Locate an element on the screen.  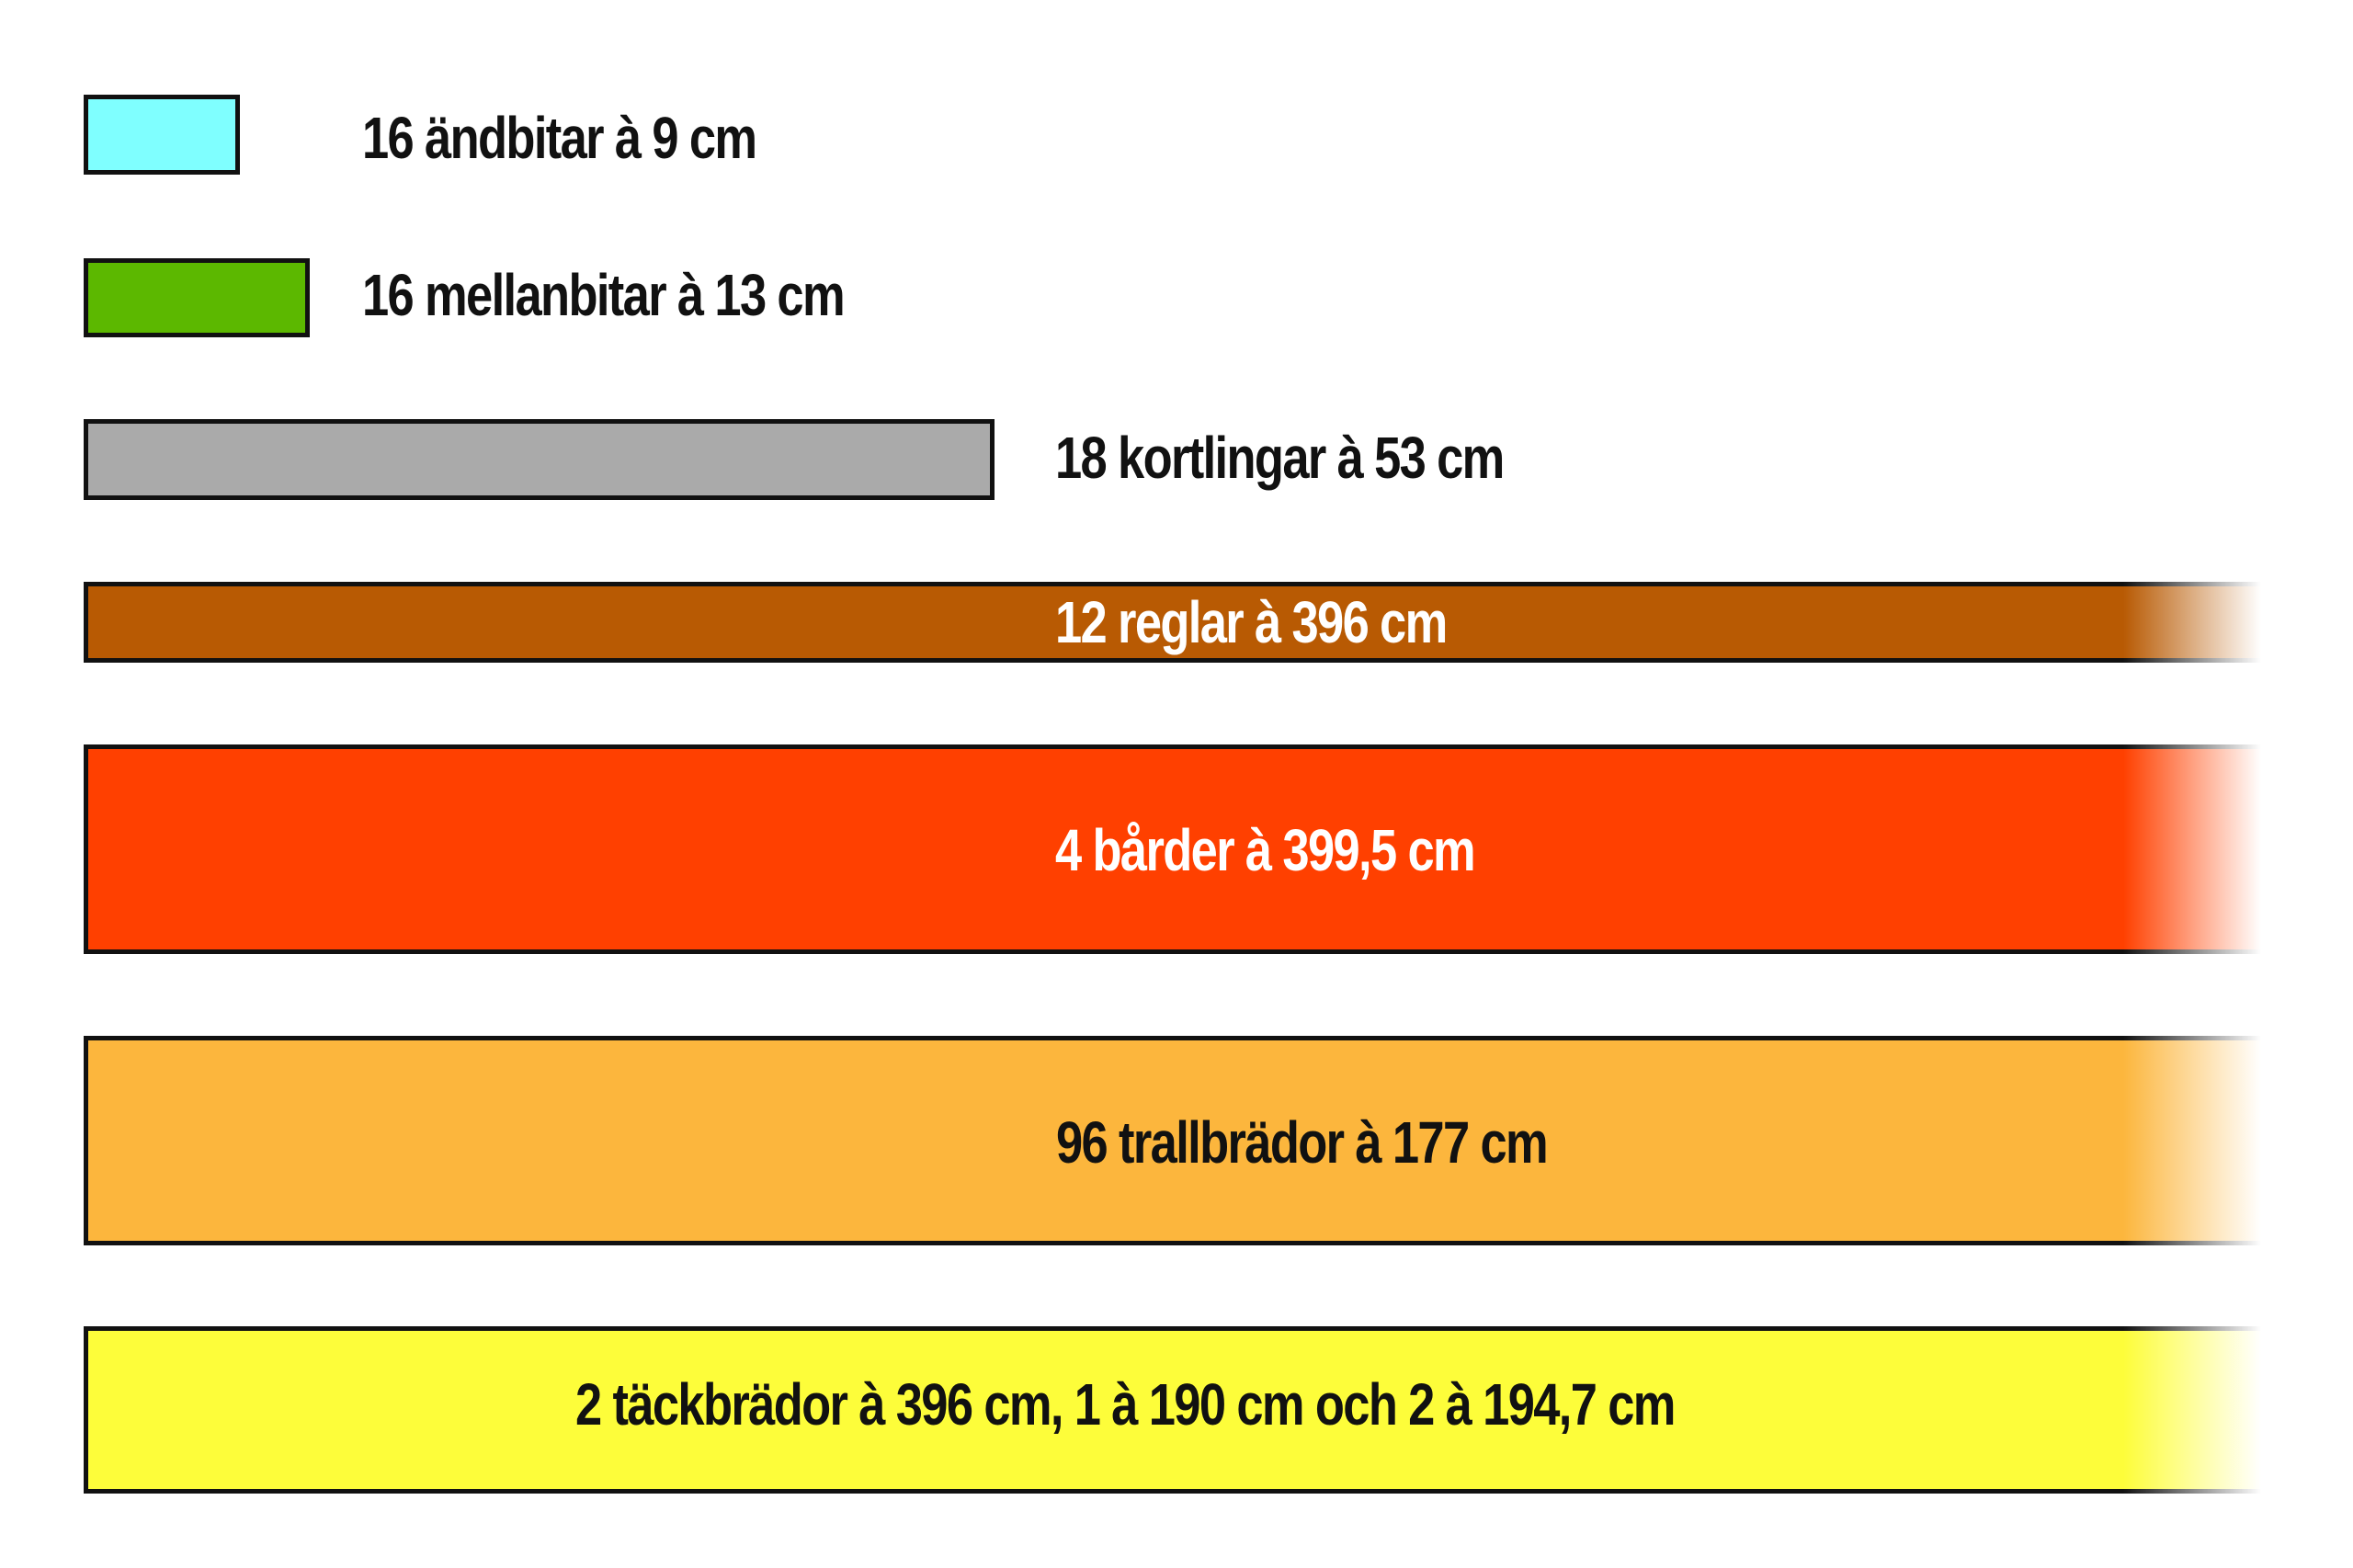
regel-label: 12 reglar à 396 cm is located at coordinates (1251, 622).